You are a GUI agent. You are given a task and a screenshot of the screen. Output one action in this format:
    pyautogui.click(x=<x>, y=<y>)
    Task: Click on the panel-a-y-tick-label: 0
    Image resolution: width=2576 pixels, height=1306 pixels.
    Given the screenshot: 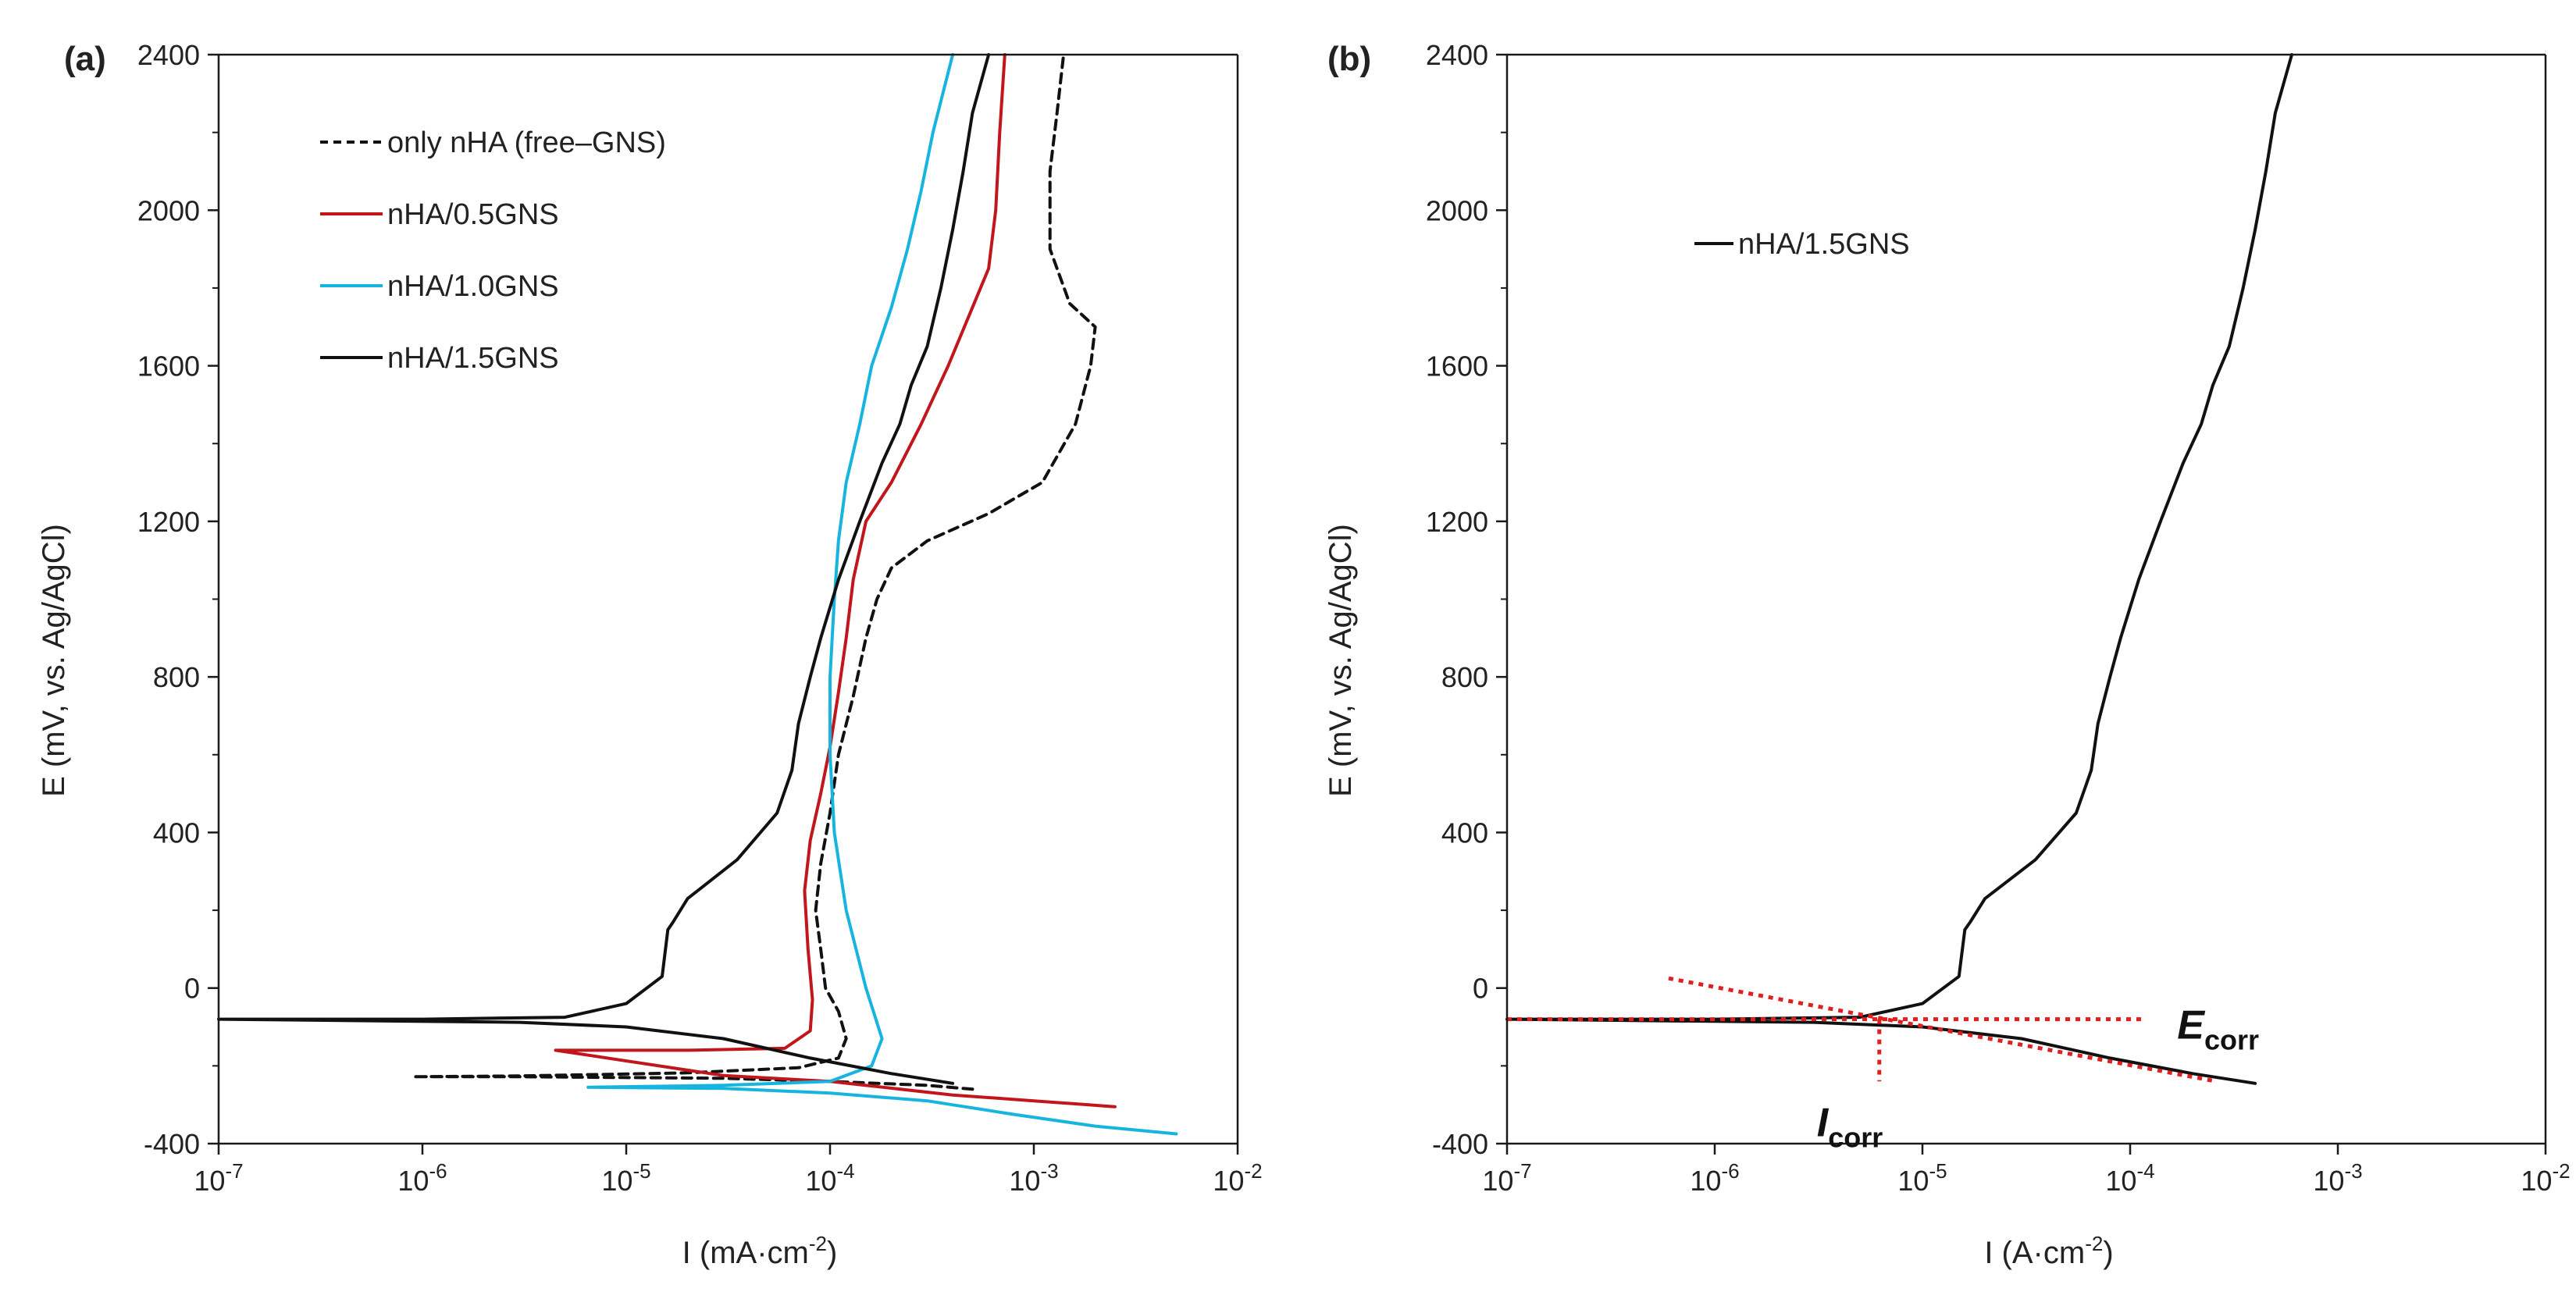 What is the action you would take?
    pyautogui.click(x=192, y=989)
    